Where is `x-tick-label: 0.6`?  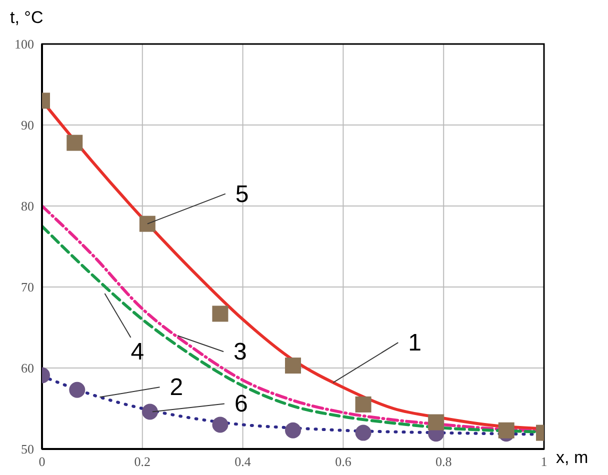 x-tick-label: 0.6 is located at coordinates (343, 462).